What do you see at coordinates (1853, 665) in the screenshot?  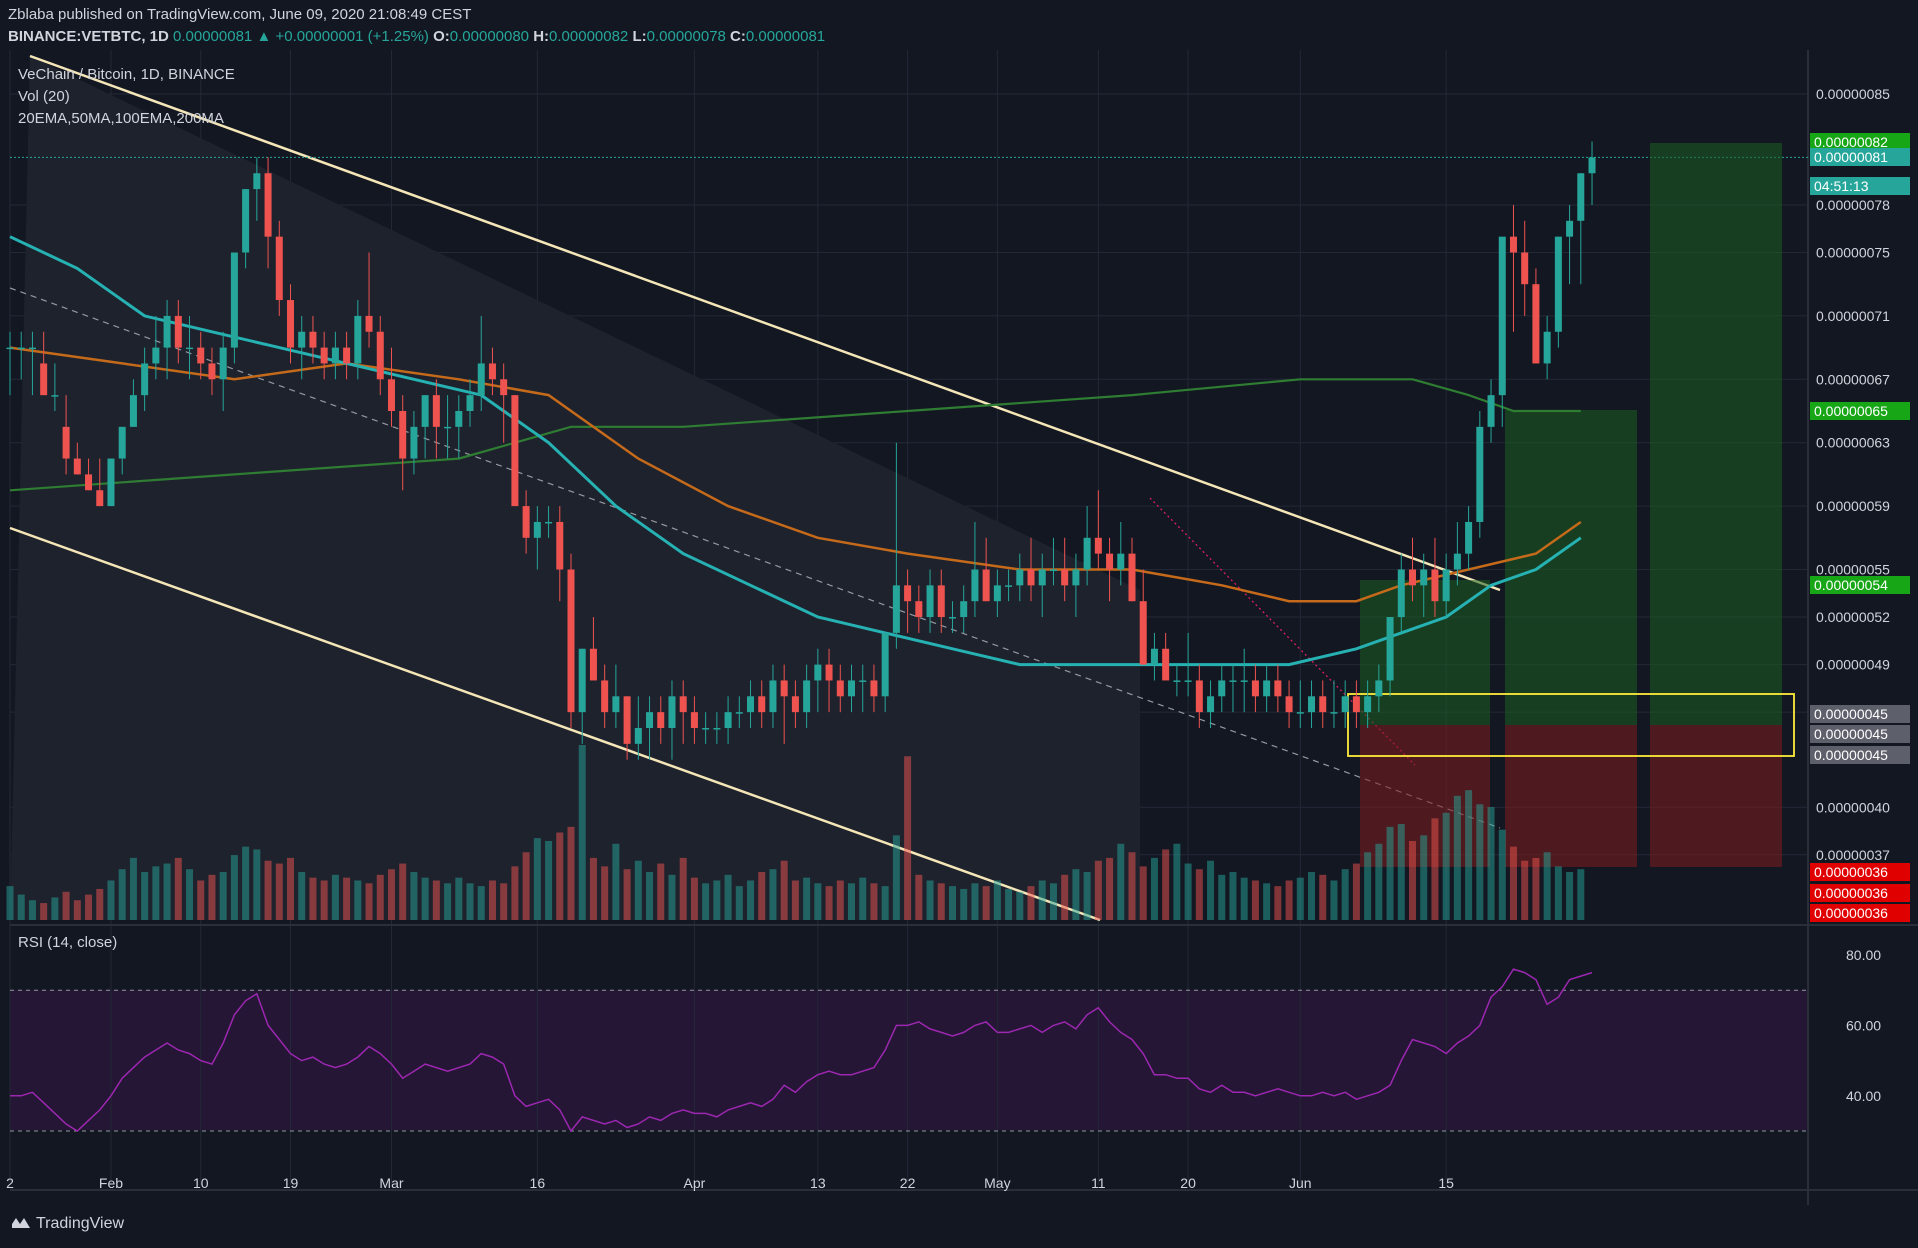 I see `price-axis-label: 0.00000049` at bounding box center [1853, 665].